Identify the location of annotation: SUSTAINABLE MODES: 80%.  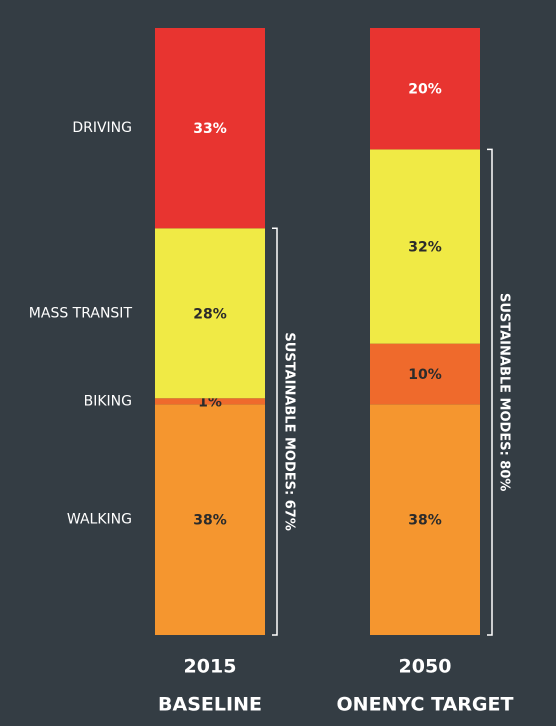
(504, 392).